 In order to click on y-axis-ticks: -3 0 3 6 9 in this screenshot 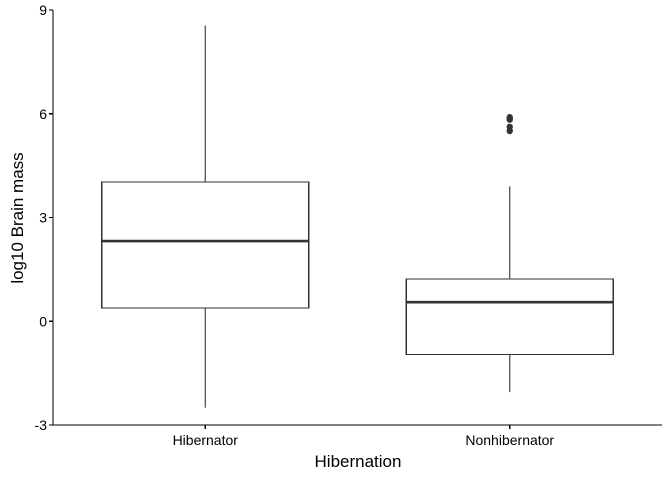, I will do `click(44, 217)`.